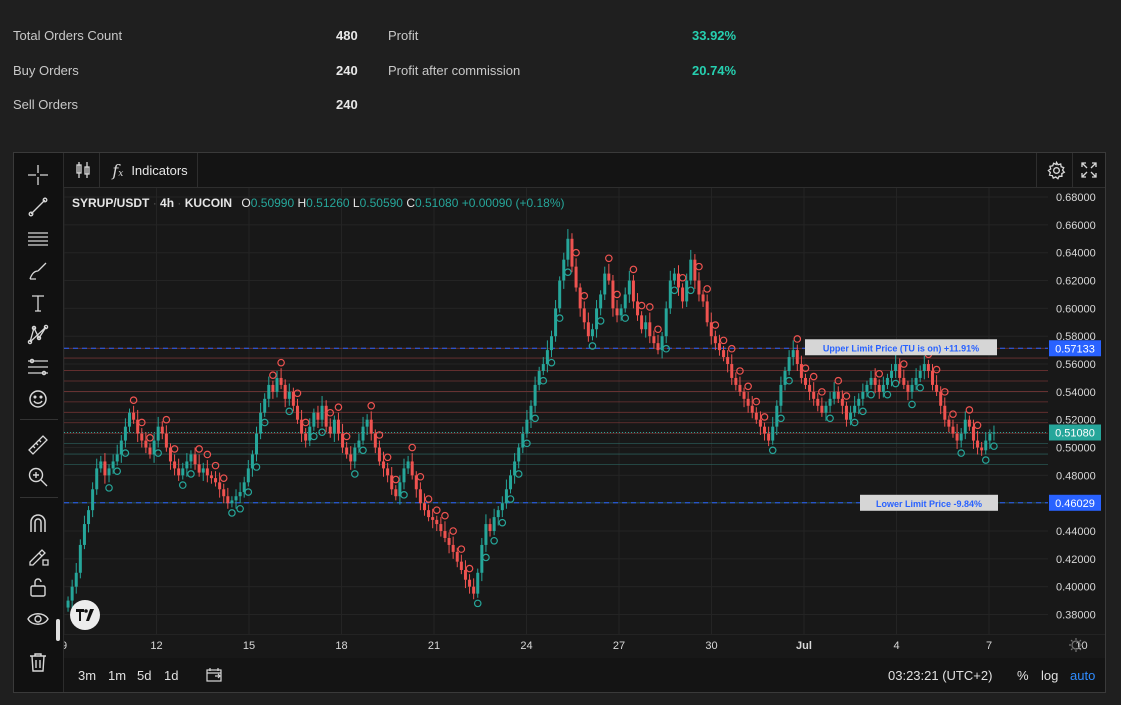 The height and width of the screenshot is (705, 1121). What do you see at coordinates (87, 675) in the screenshot?
I see `range-3m: 3m` at bounding box center [87, 675].